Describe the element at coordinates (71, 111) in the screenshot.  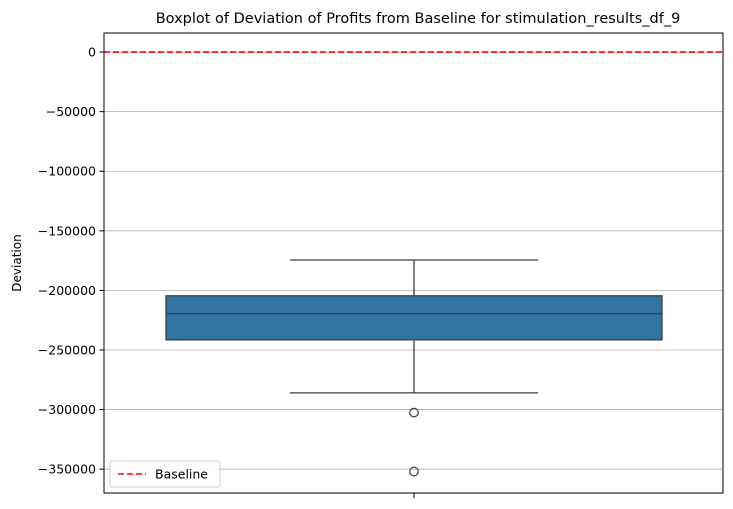
I see `y-tick-label: −50000` at that location.